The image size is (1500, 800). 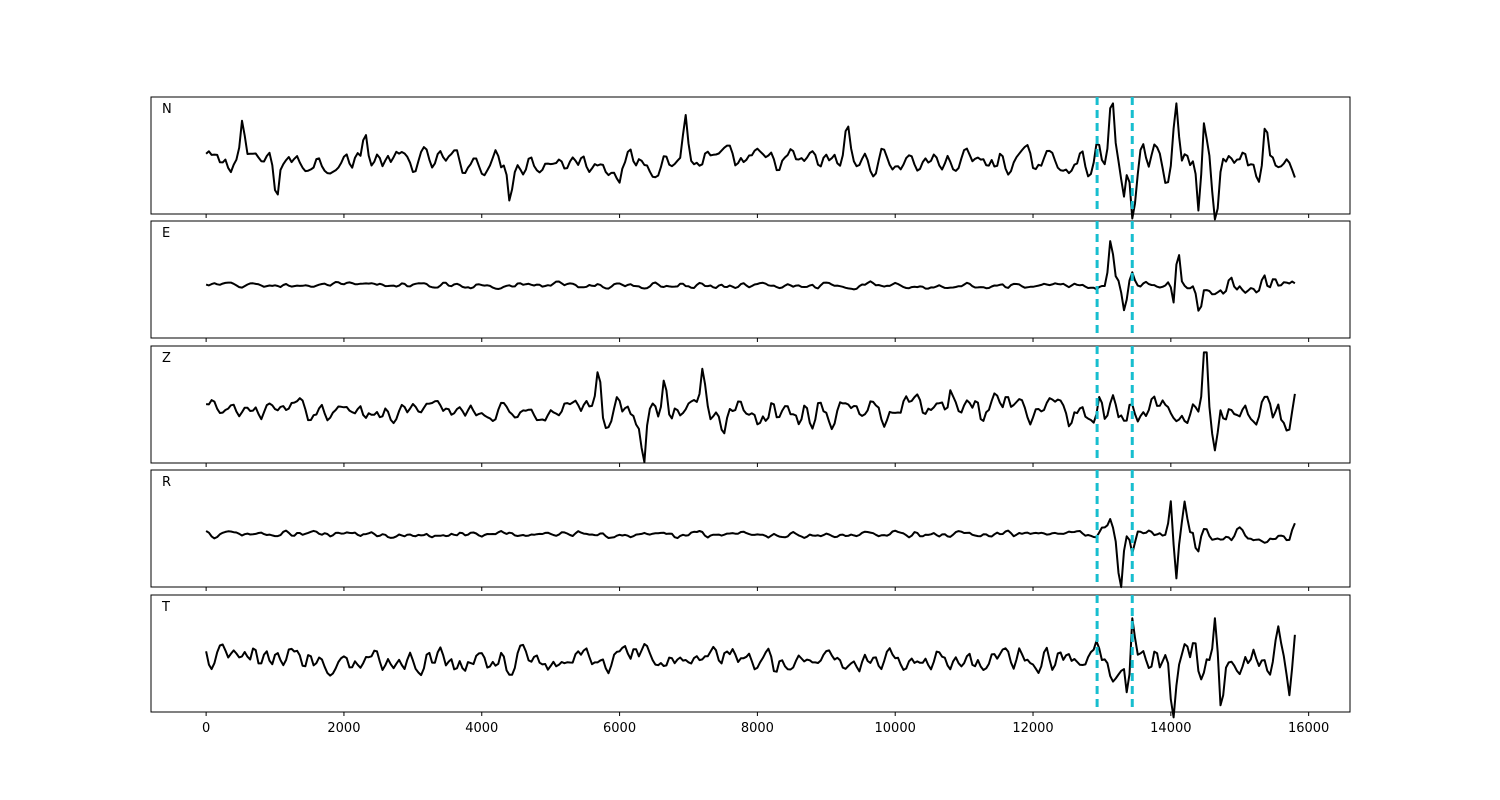 I want to click on panel-z: Z, so click(x=750, y=406).